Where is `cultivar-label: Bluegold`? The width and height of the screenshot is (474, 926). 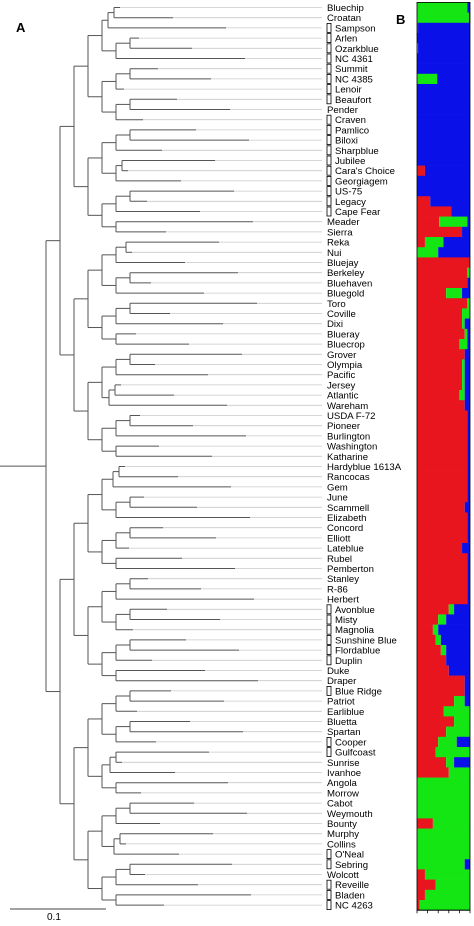
cultivar-label: Bluegold is located at coordinates (345, 294).